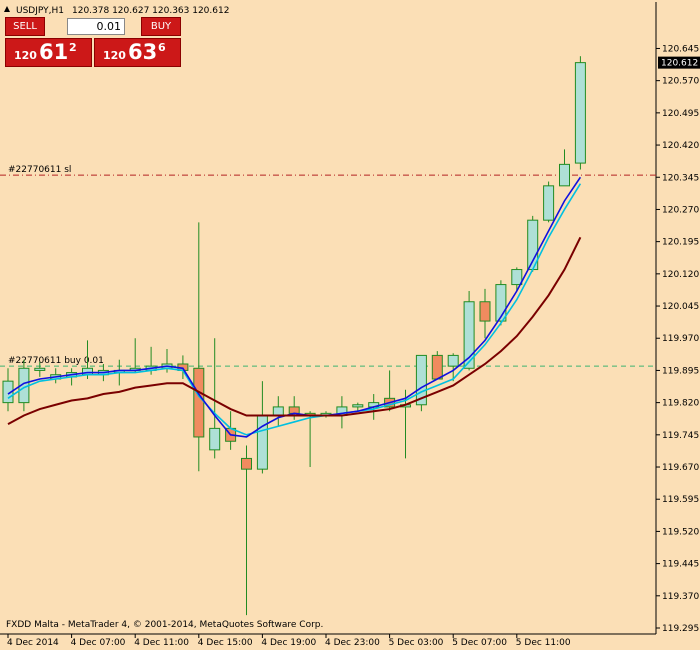  What do you see at coordinates (143, 52) in the screenshot?
I see `buy-price-main: 63` at bounding box center [143, 52].